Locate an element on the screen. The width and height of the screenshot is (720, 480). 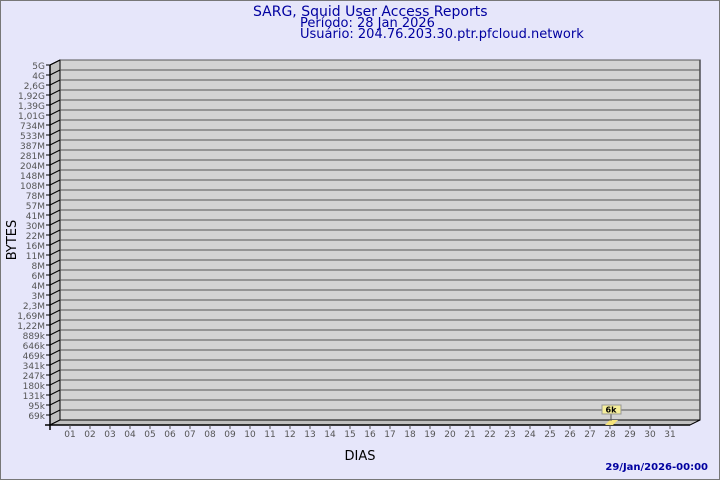
x-tick-label: 08 is located at coordinates (210, 435).